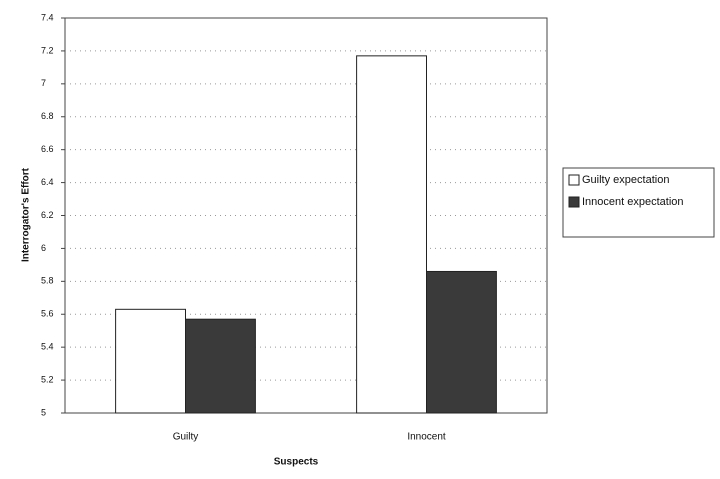 The image size is (720, 479). What do you see at coordinates (186, 437) in the screenshot?
I see `x-tick-label: Guilty` at bounding box center [186, 437].